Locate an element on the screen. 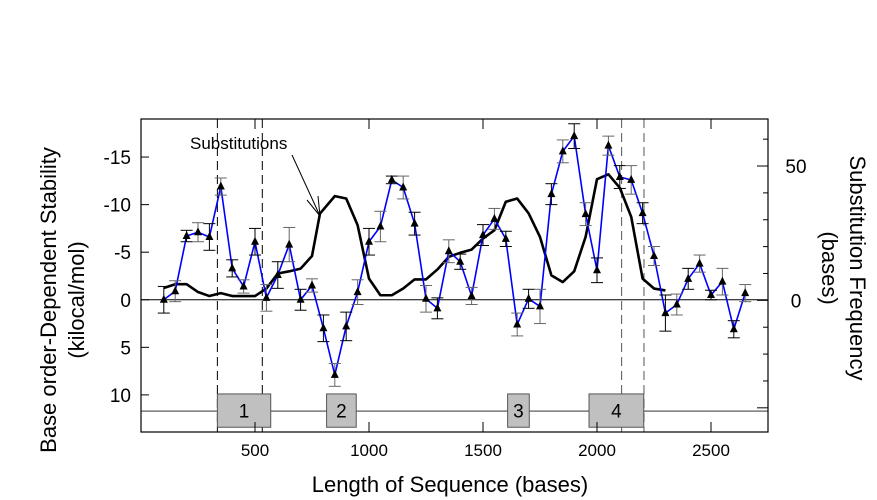 The width and height of the screenshot is (877, 500). y2-axis-label-line2: (bases) is located at coordinates (829, 267).